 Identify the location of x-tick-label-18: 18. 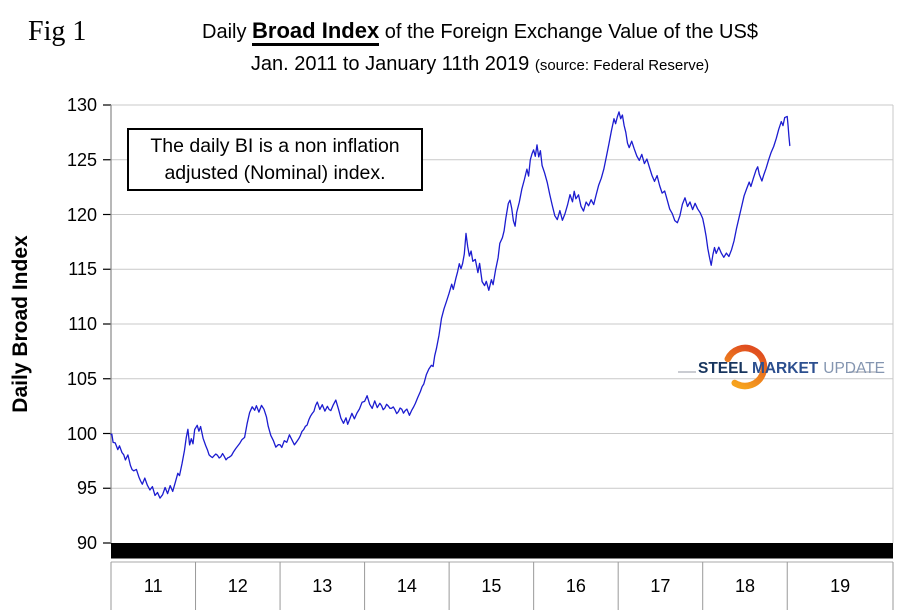
(744, 586).